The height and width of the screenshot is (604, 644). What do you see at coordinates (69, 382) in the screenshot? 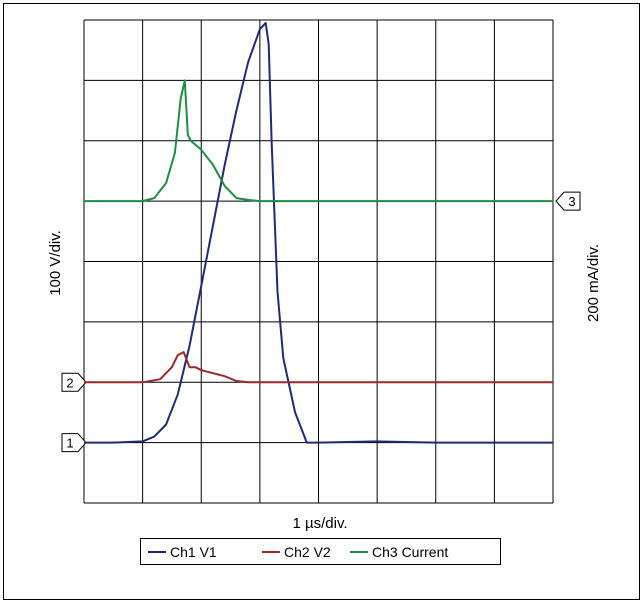
I see `channel-marker-label: 2` at bounding box center [69, 382].